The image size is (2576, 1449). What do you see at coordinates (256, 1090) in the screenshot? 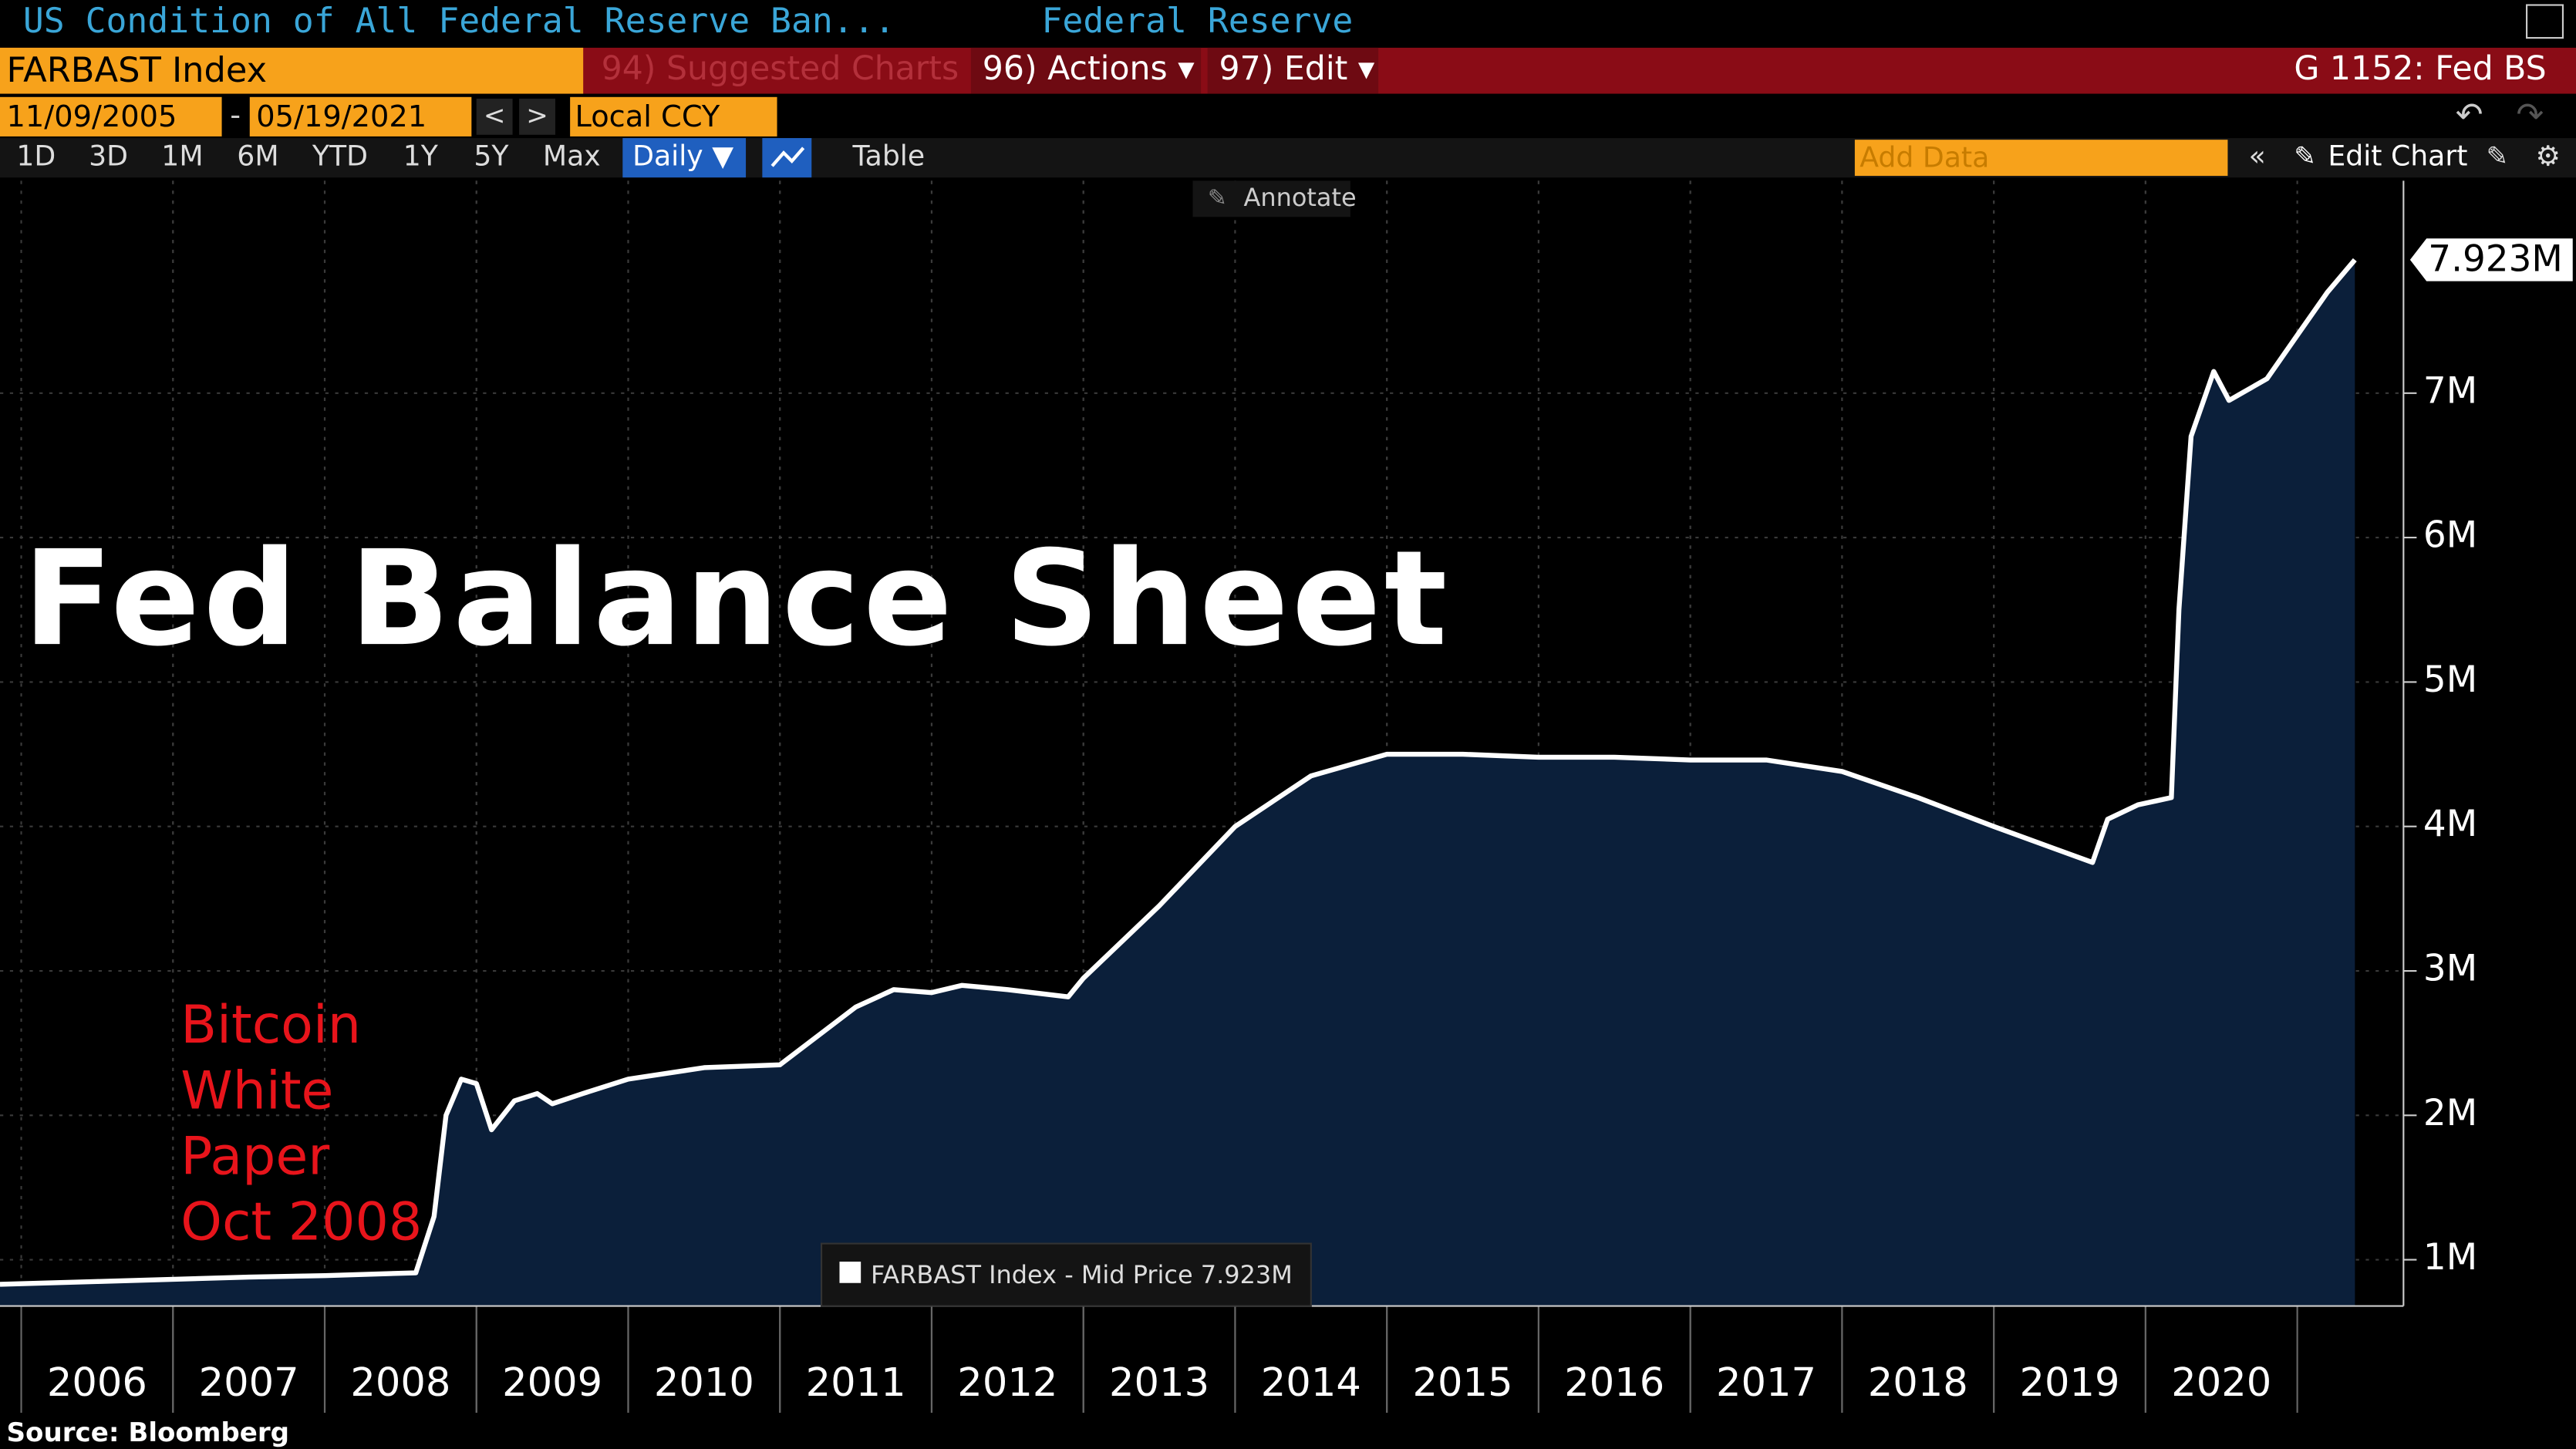
I see `annotation: White` at bounding box center [256, 1090].